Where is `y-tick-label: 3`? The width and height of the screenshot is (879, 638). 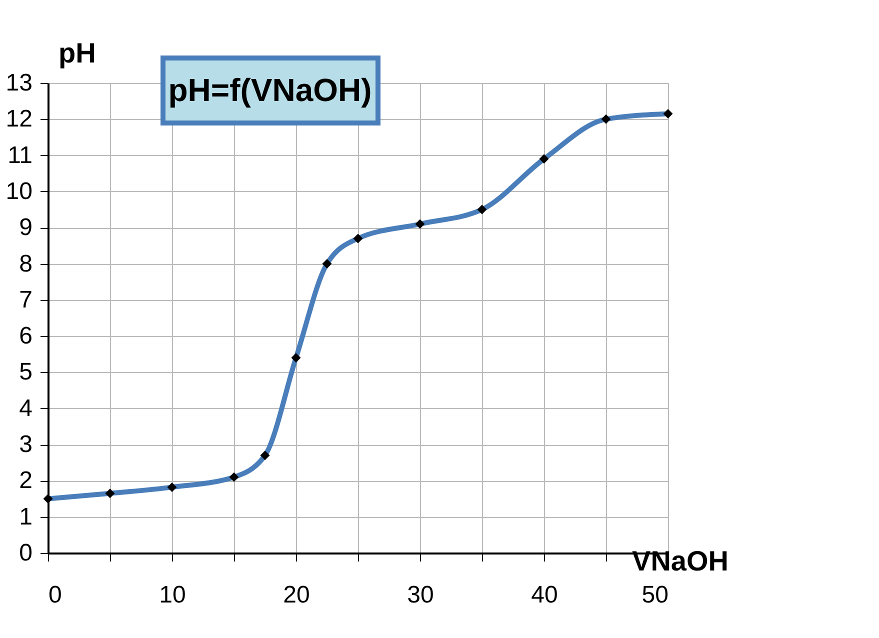 y-tick-label: 3 is located at coordinates (25, 444).